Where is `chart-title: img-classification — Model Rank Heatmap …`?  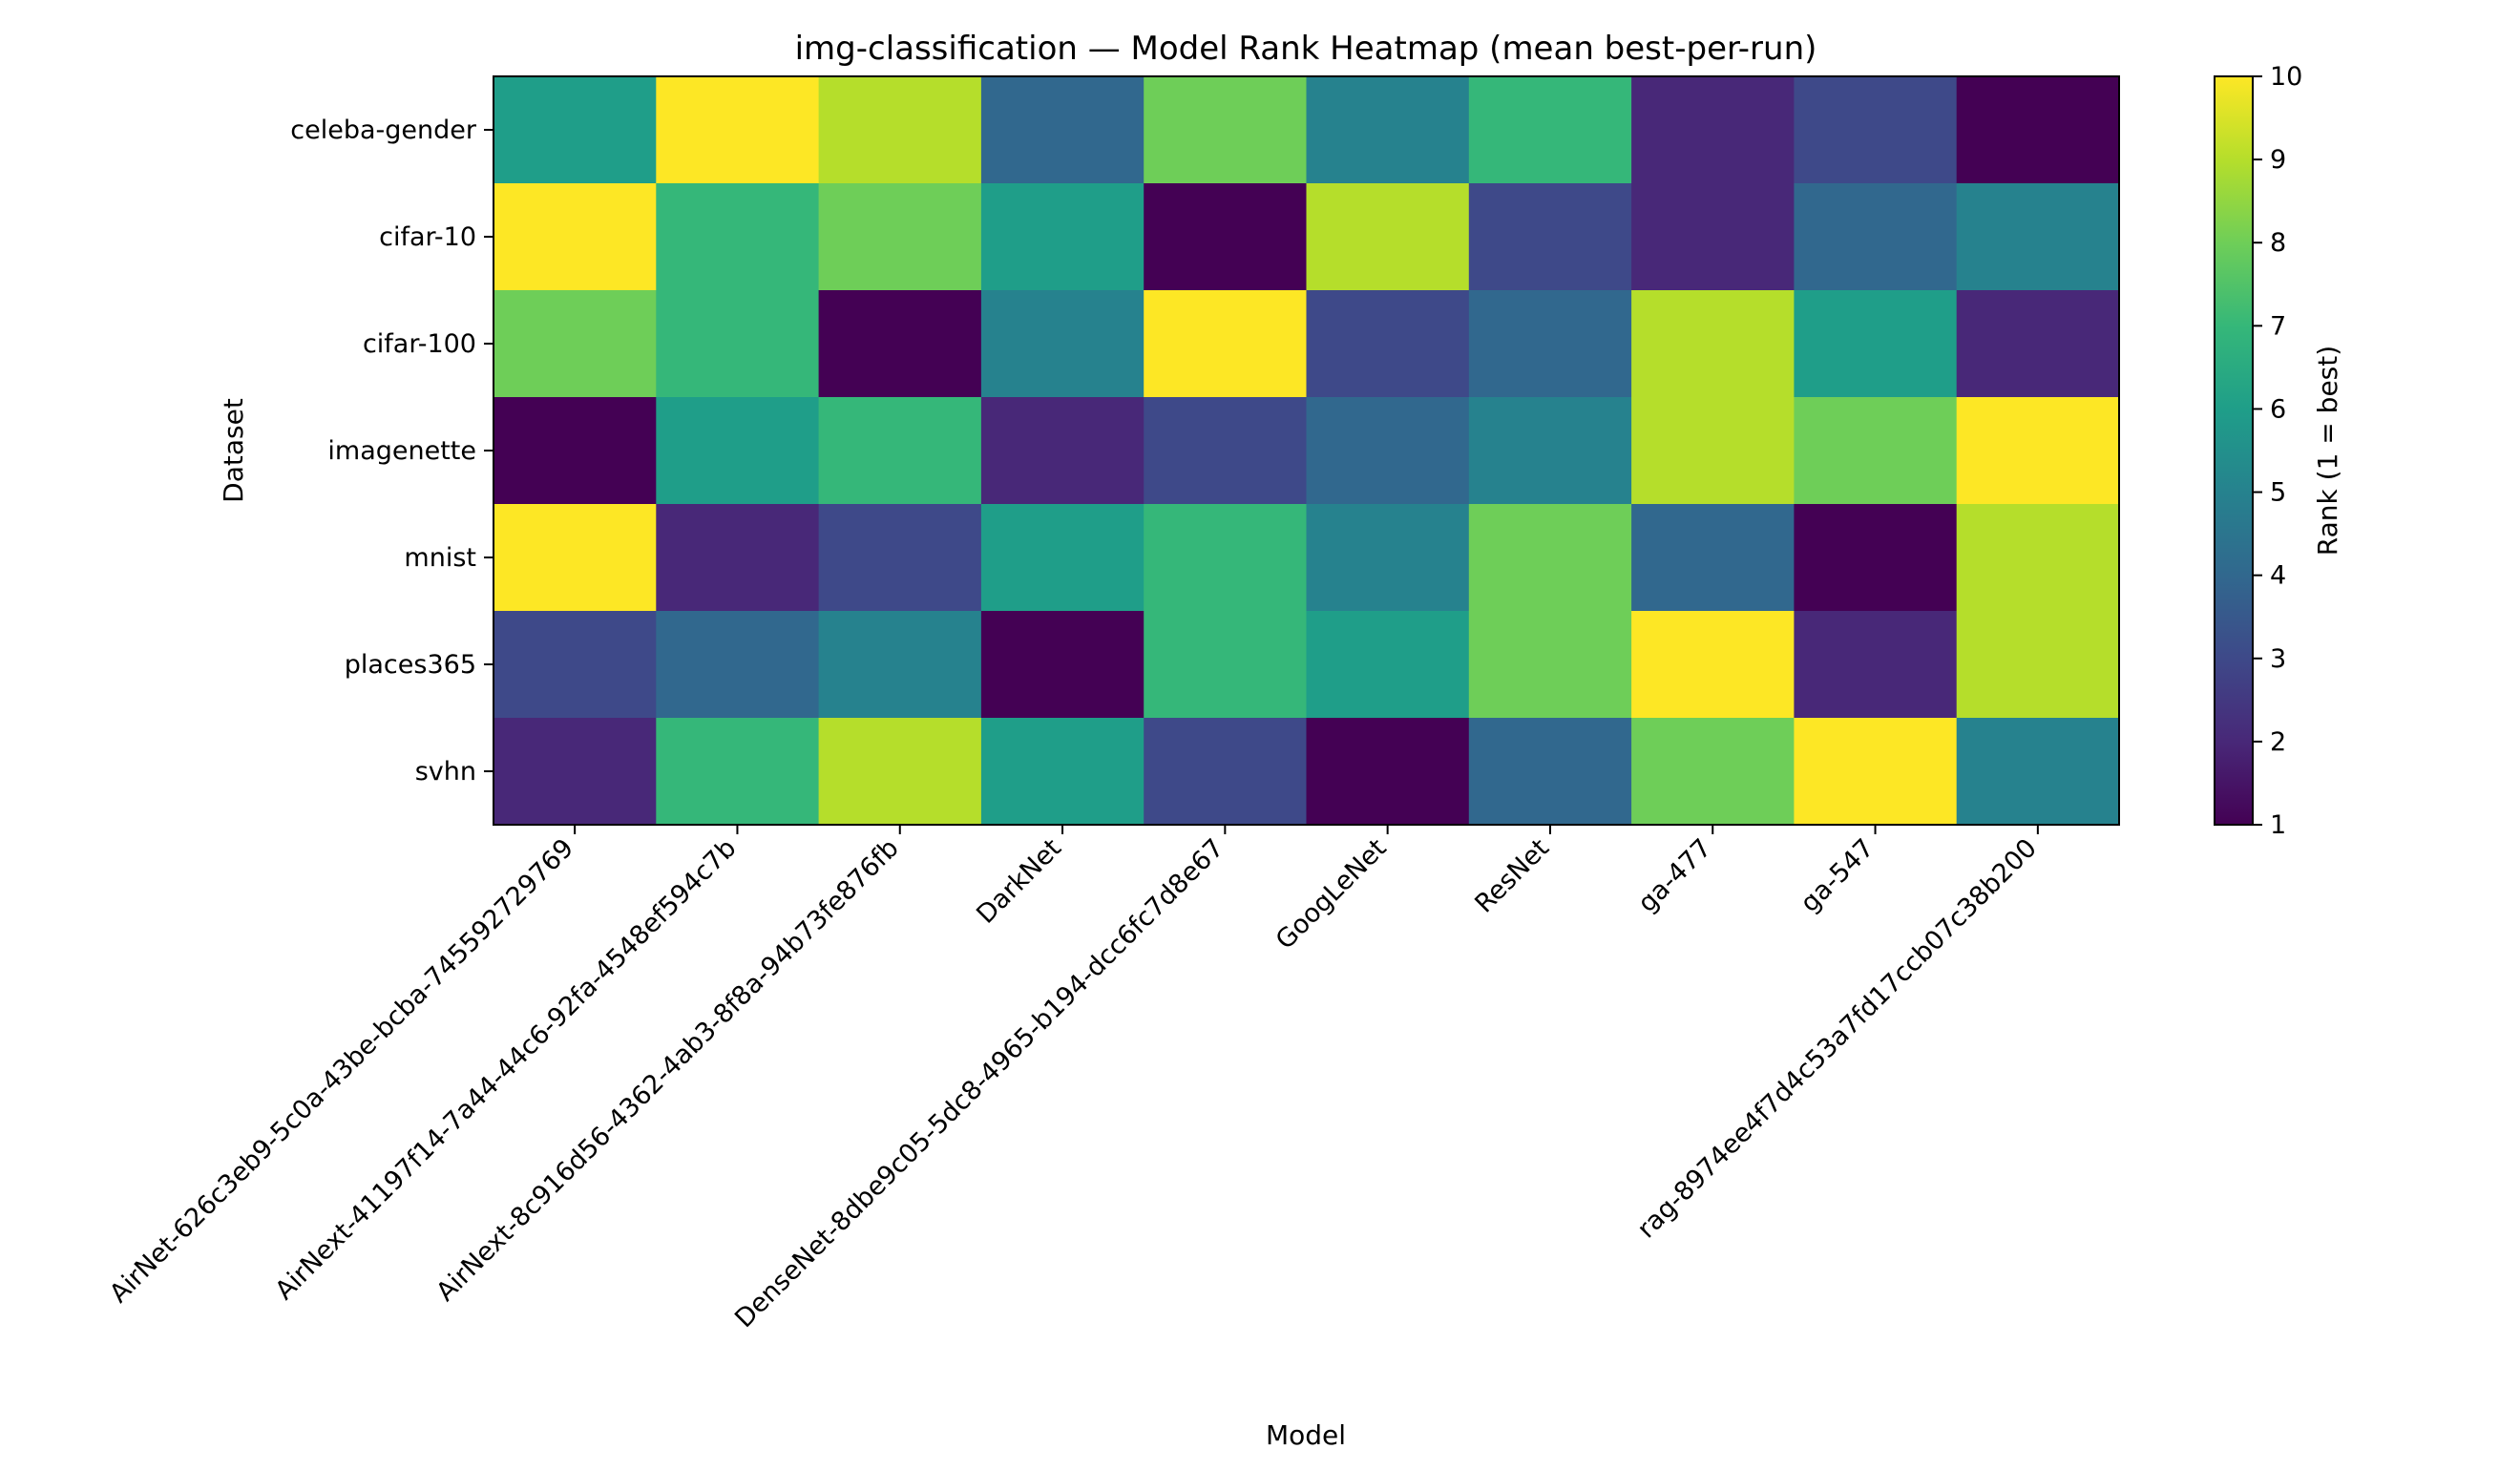
chart-title: img-classification — Model Rank Heatmap … is located at coordinates (1306, 49).